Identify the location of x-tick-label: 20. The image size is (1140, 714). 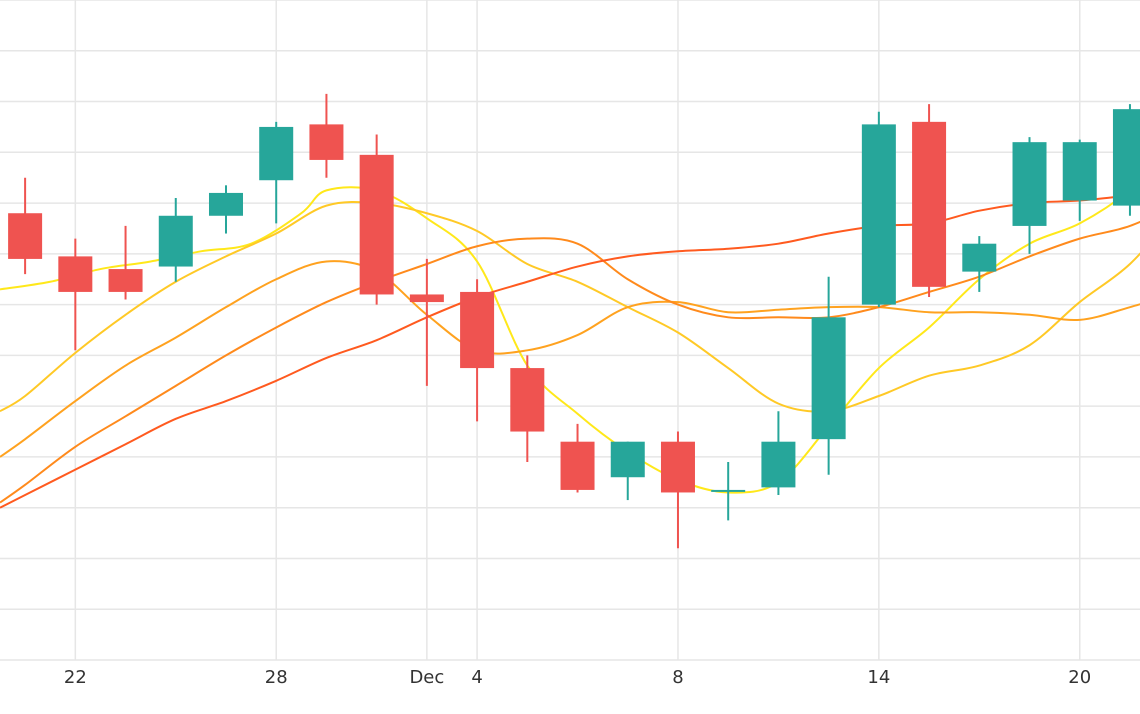
(1079, 677).